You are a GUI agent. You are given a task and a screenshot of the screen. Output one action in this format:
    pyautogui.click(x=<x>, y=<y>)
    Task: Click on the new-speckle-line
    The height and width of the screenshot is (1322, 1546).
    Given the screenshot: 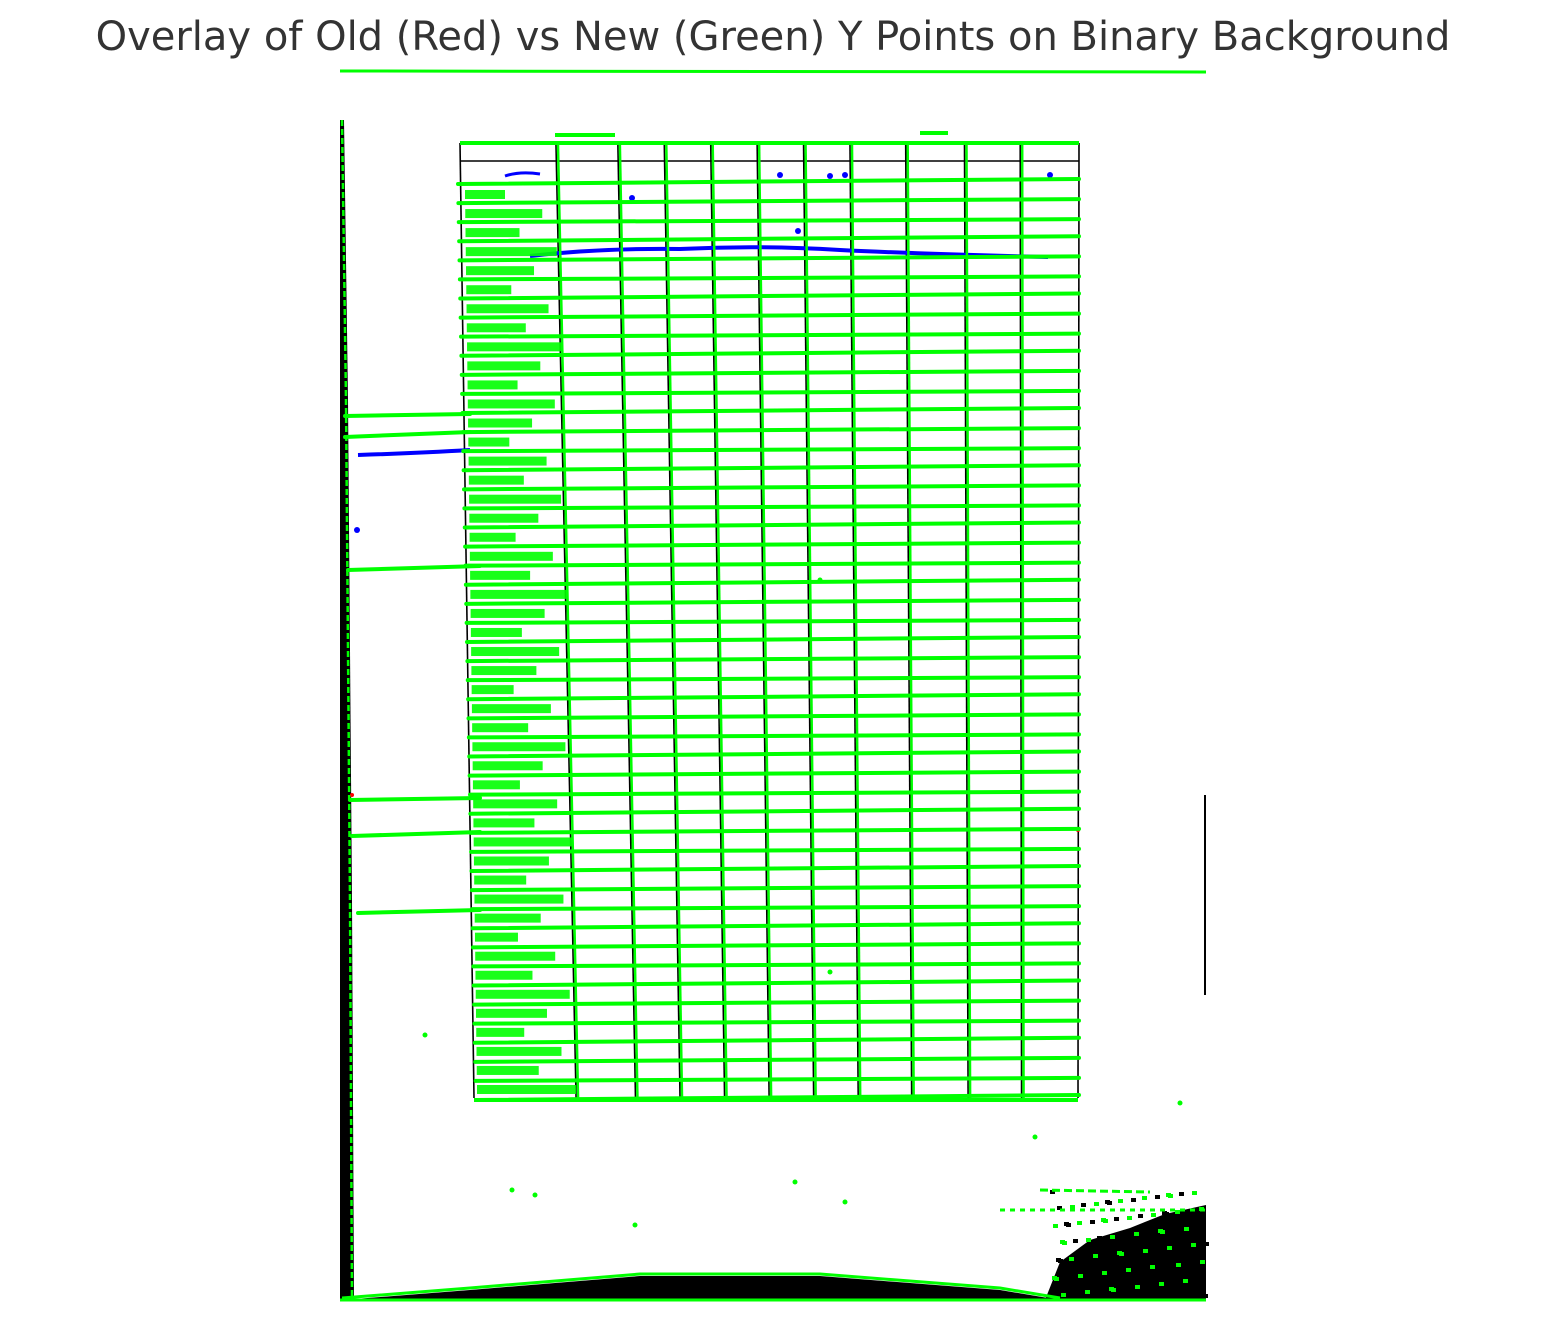 What is the action you would take?
    pyautogui.click(x=1095, y=1191)
    